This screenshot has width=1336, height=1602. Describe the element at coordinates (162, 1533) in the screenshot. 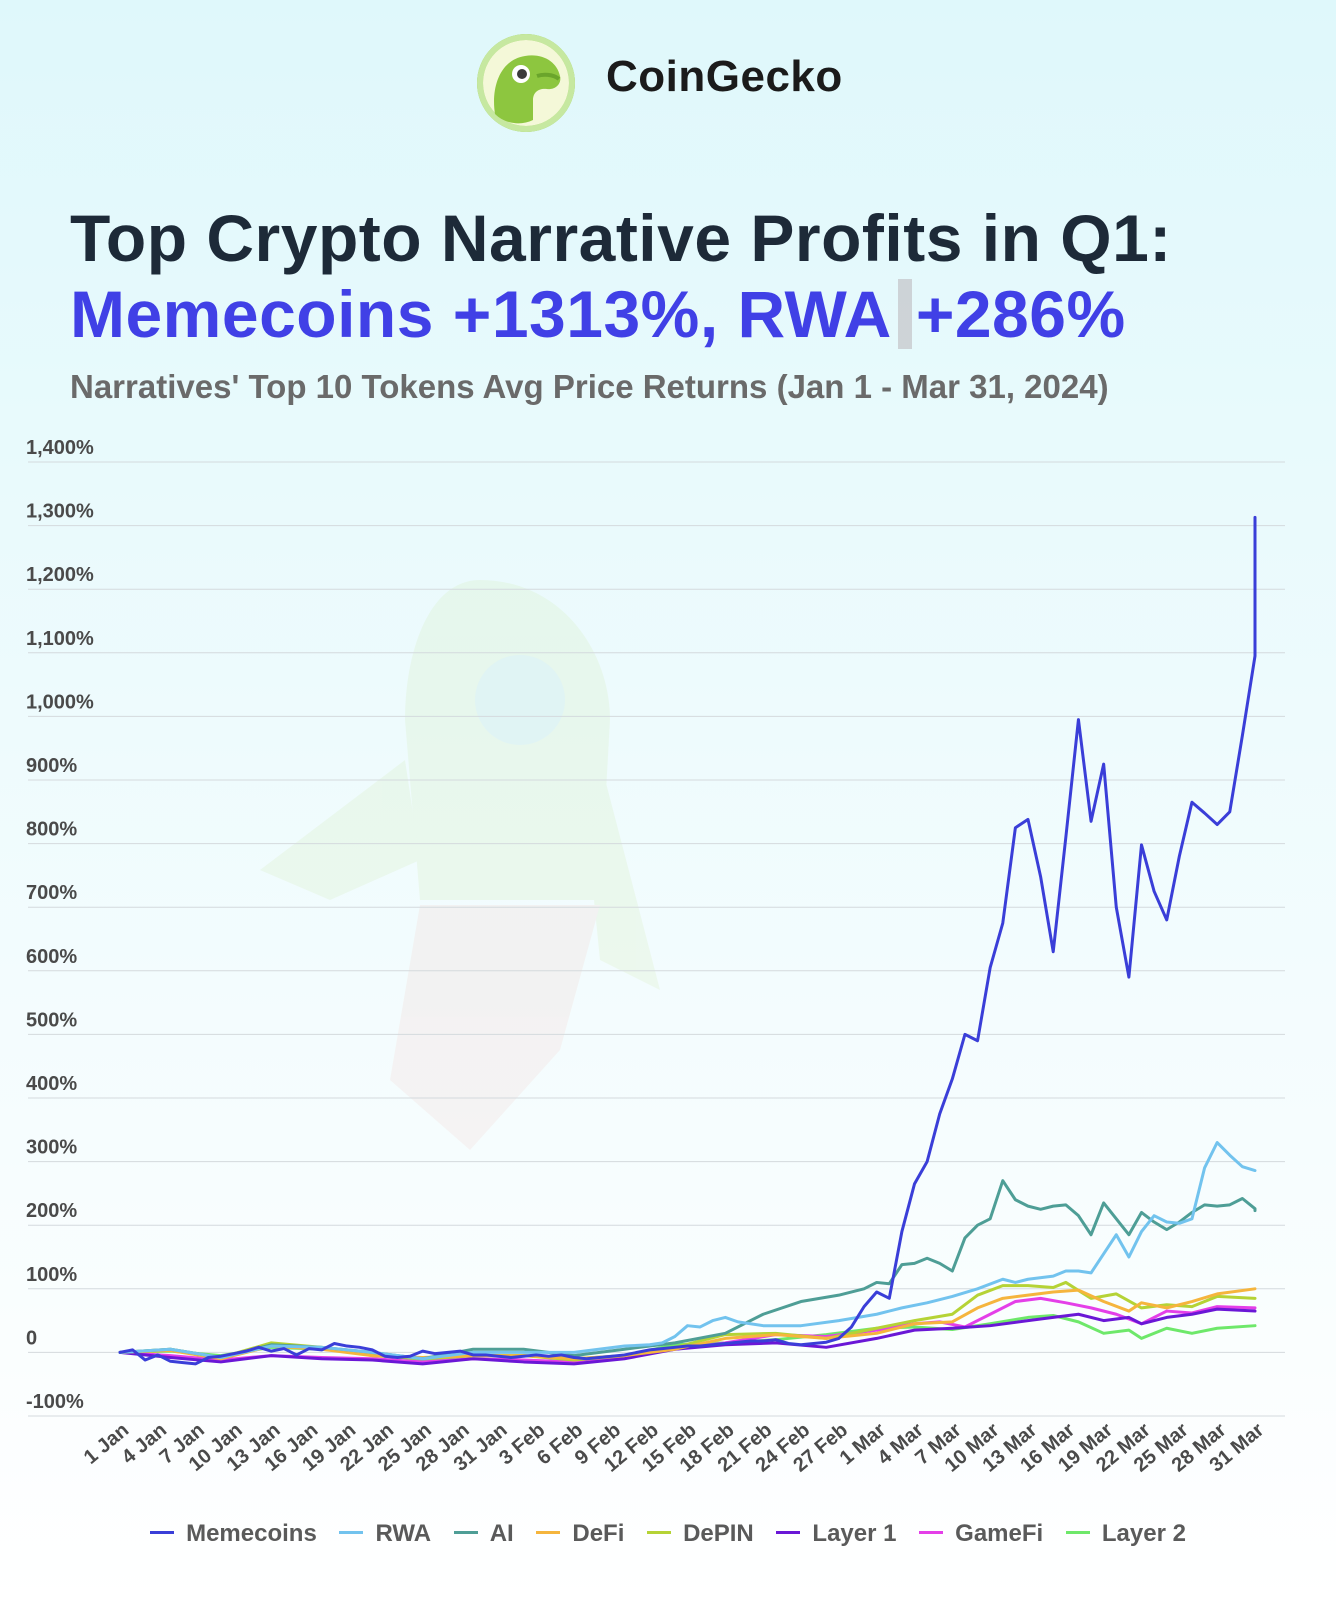

I see `legend-swatch-memecoins` at that location.